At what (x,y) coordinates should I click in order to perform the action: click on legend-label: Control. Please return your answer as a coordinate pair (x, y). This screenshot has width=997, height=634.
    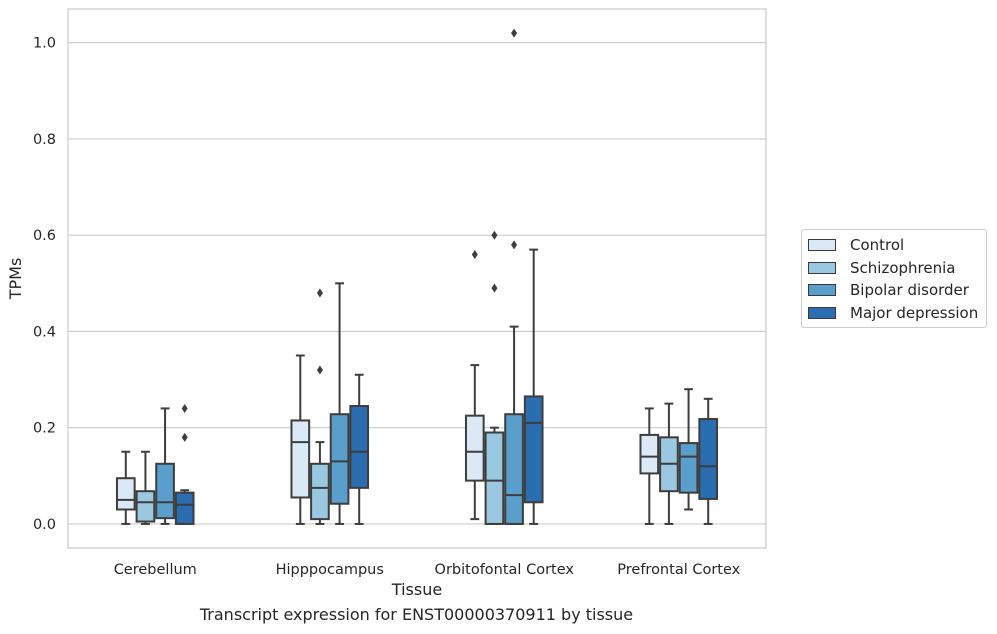
    Looking at the image, I should click on (877, 245).